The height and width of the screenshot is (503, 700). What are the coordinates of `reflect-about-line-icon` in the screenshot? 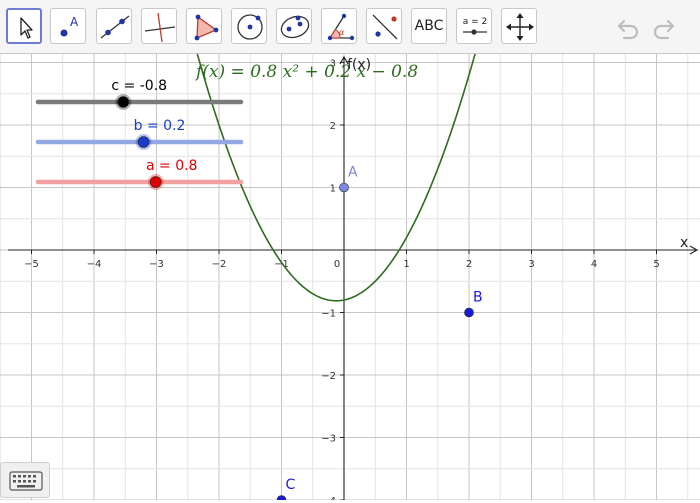 It's located at (385, 27).